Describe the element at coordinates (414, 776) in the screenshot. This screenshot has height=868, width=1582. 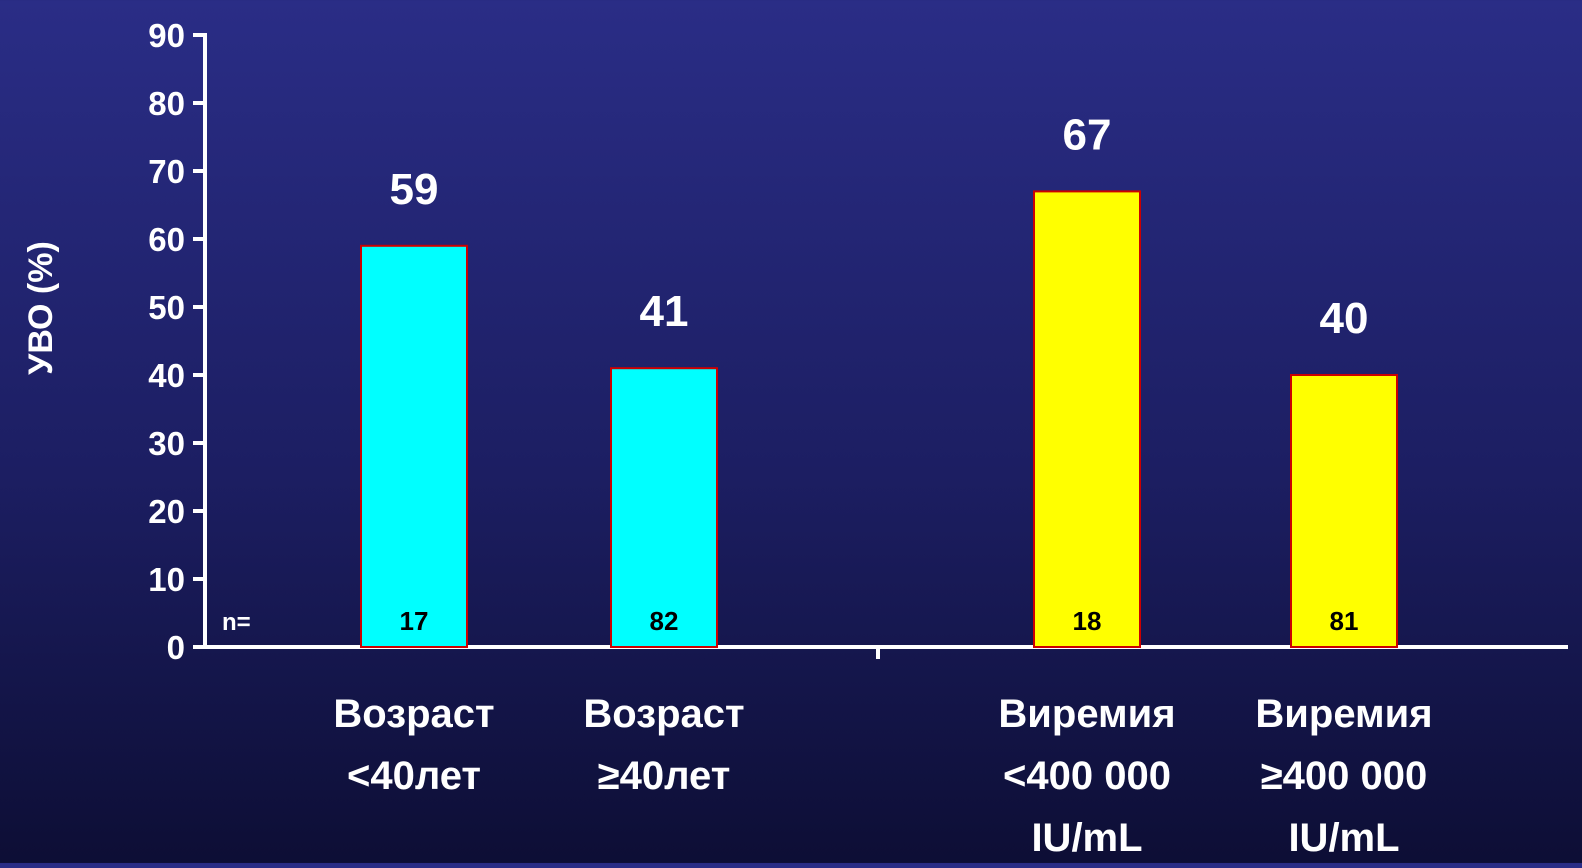
I see `category-label: <40лет` at that location.